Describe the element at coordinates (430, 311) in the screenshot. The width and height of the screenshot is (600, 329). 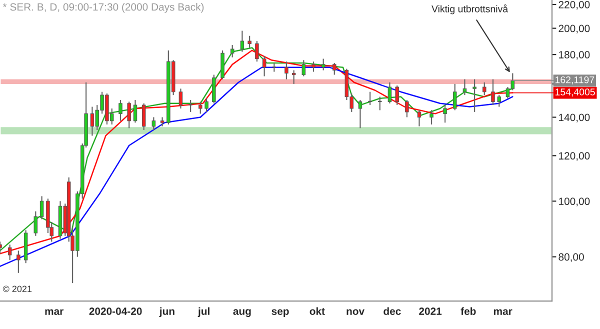
I see `x-tick-label: 2021` at that location.